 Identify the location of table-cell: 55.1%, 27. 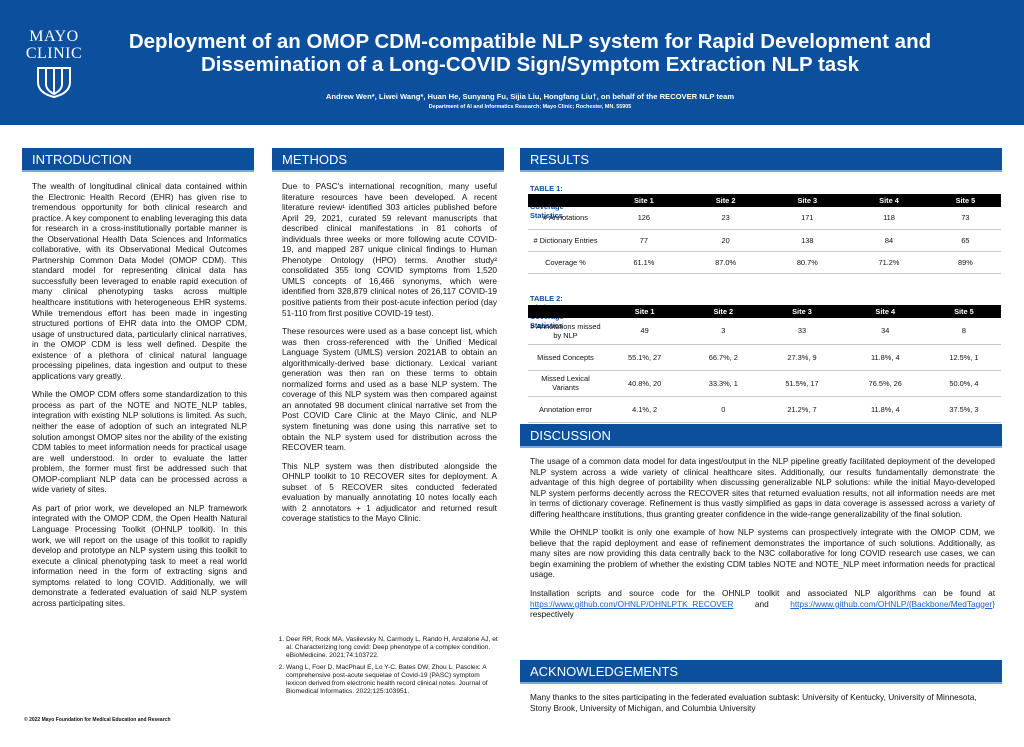
(645, 357).